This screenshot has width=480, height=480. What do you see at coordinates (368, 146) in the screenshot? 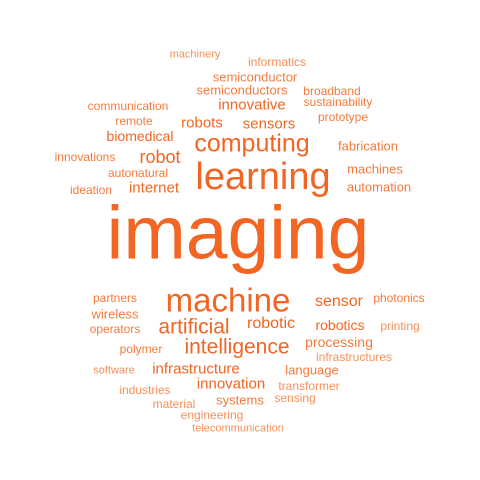
I see `word-fabrication: fabrication` at bounding box center [368, 146].